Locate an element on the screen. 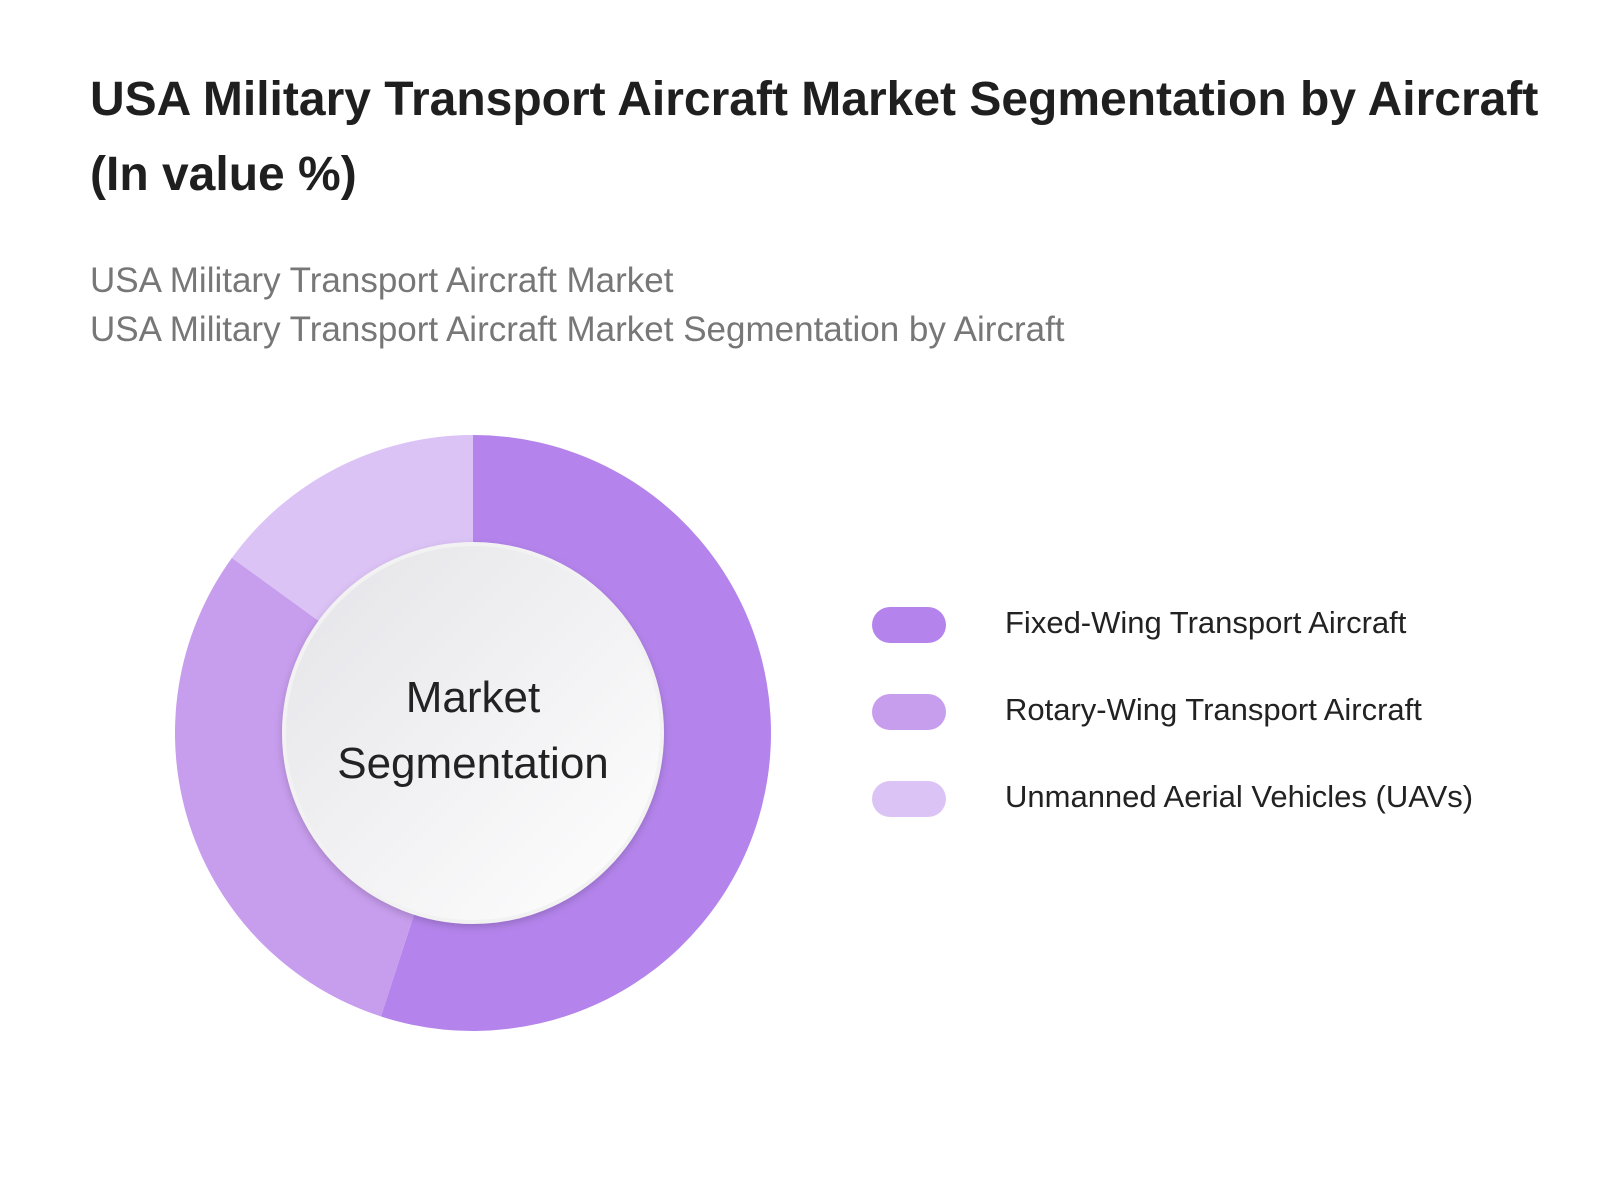 Image resolution: width=1600 pixels, height=1200 pixels. legend-label: Unmanned Aerial Vehicles (UAVs) is located at coordinates (1239, 796).